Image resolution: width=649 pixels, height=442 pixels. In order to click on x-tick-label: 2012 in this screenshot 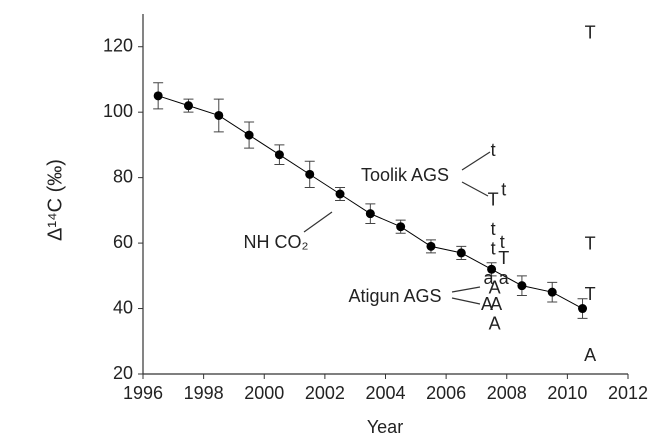, I will do `click(628, 393)`.